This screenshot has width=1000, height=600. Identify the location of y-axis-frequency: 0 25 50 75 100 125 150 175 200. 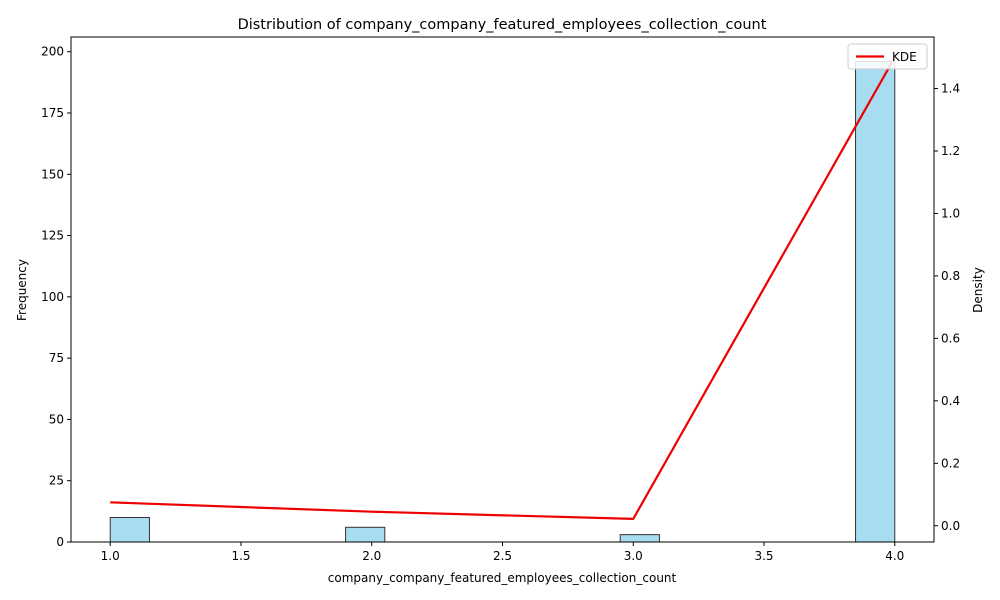
(56, 297).